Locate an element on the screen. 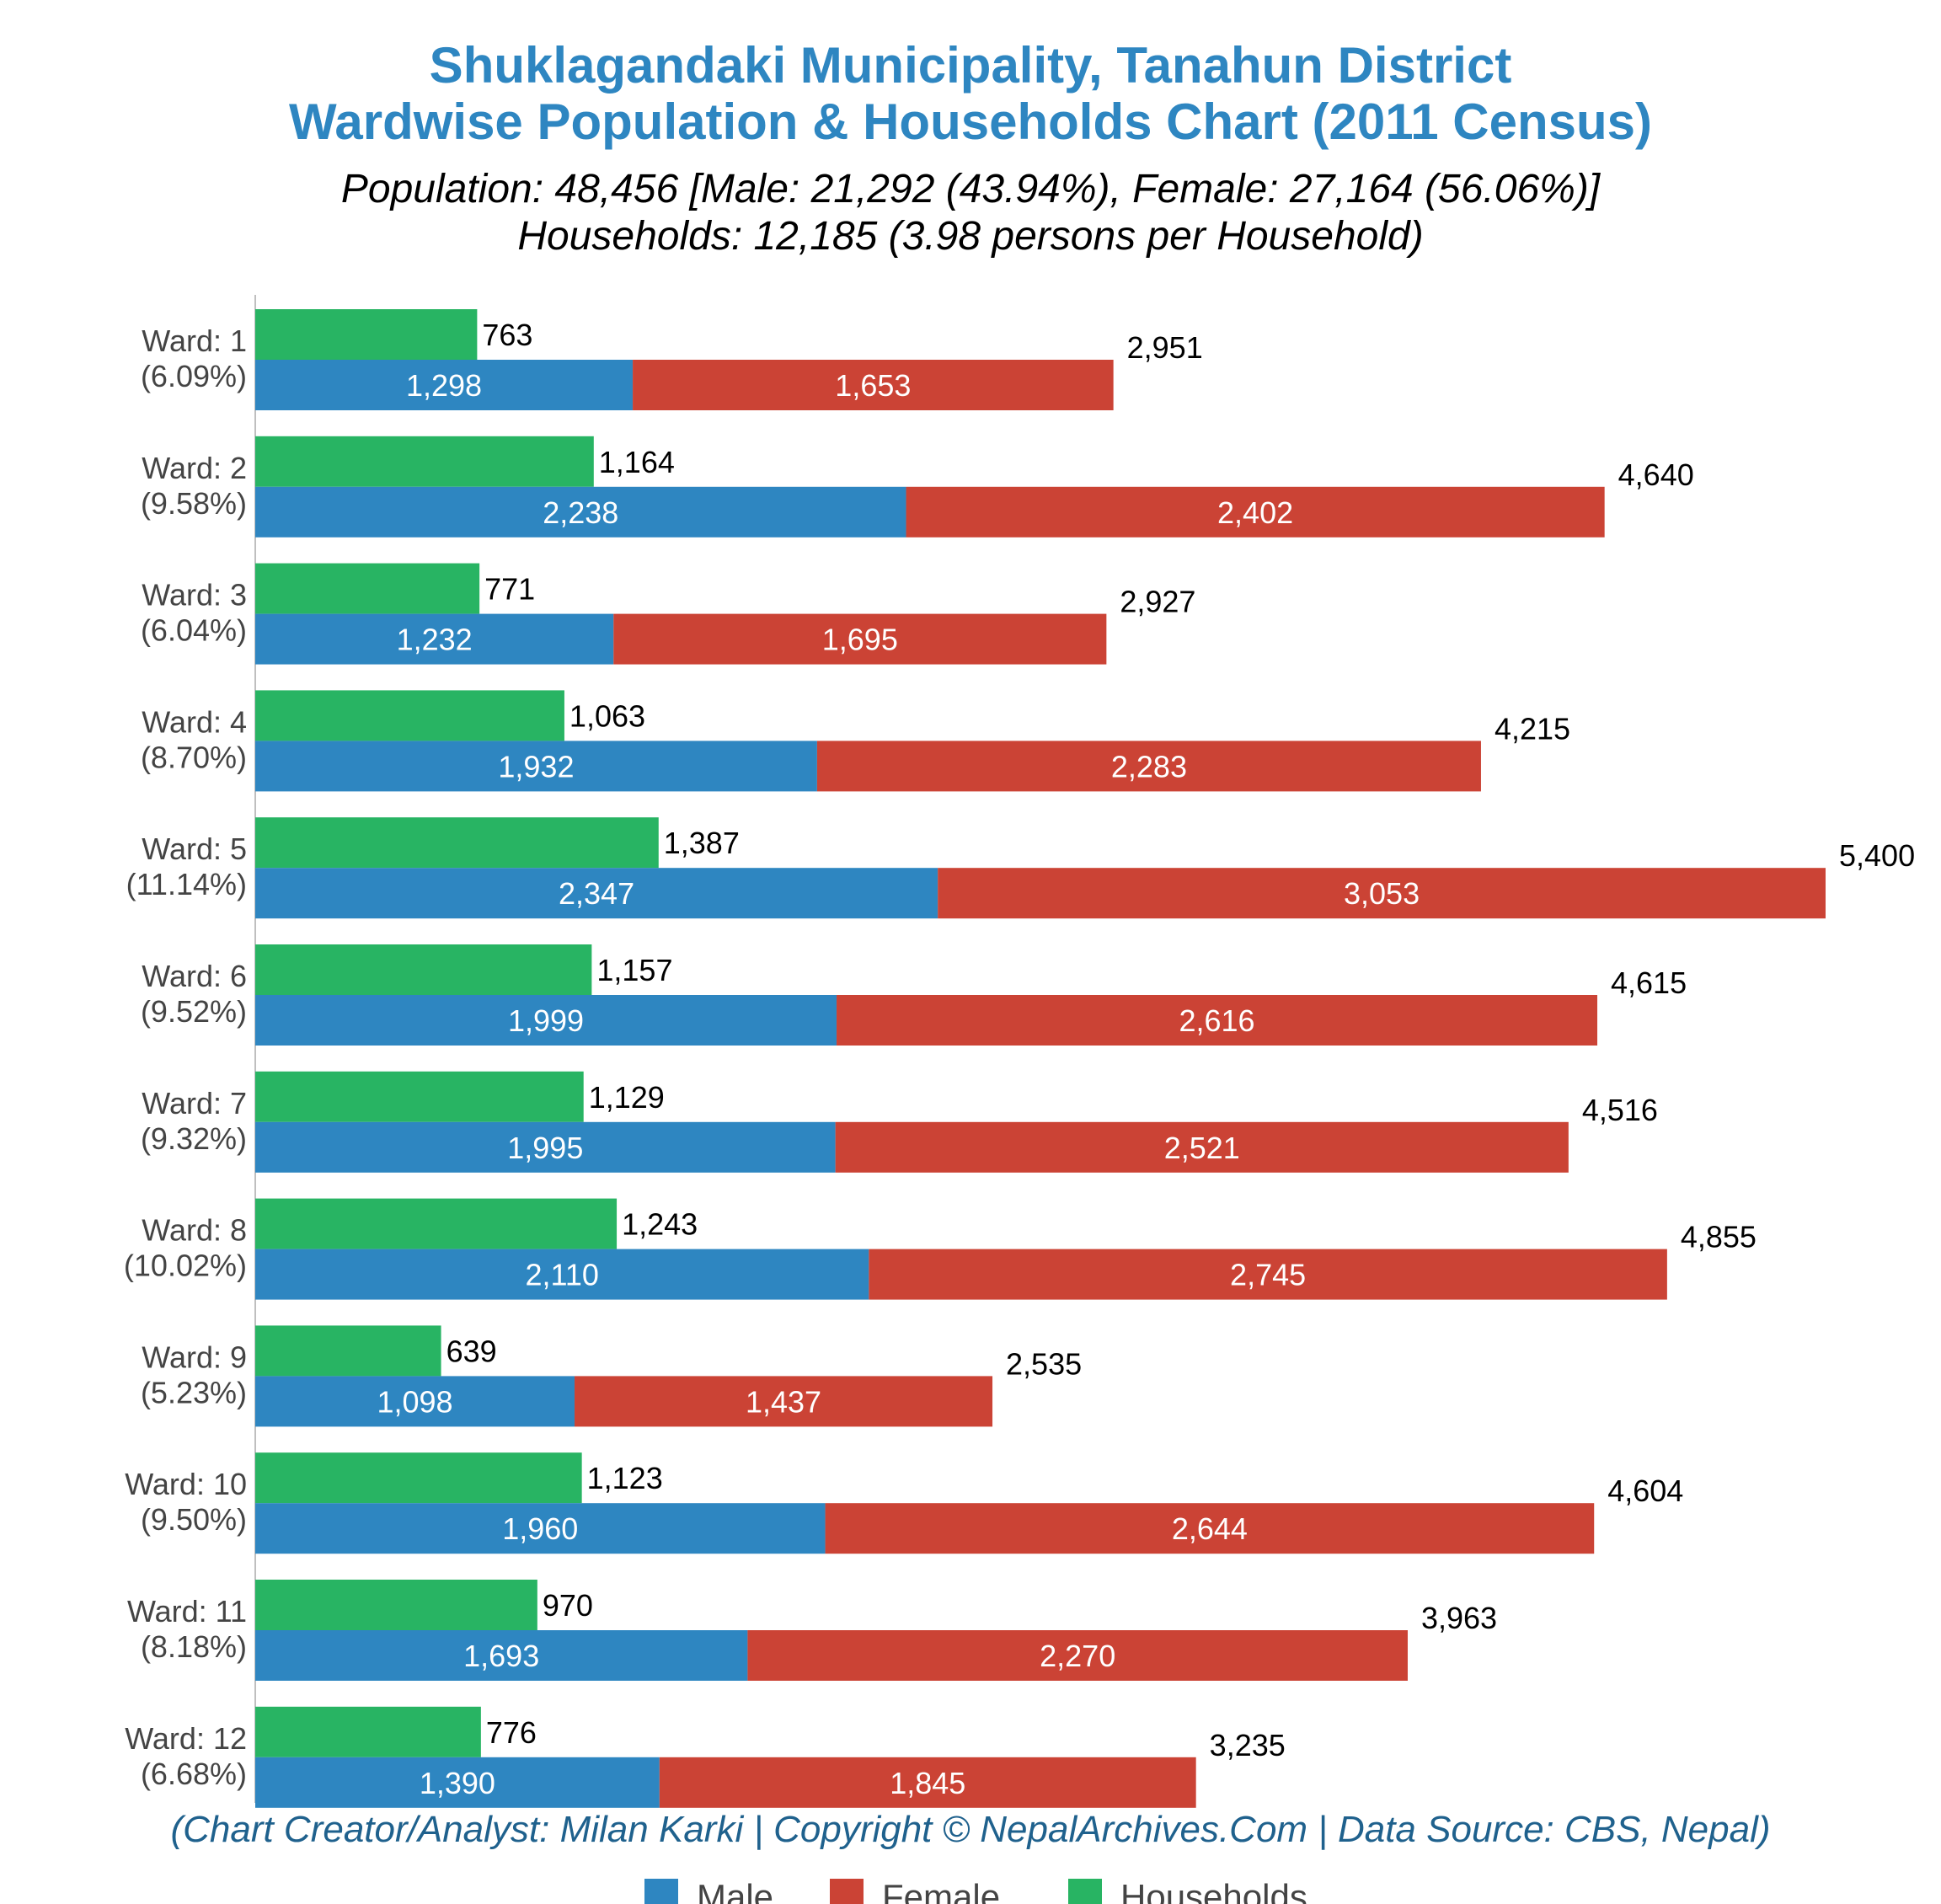 This screenshot has height=1904, width=1941. male-value-label: 1,693 is located at coordinates (501, 1656).